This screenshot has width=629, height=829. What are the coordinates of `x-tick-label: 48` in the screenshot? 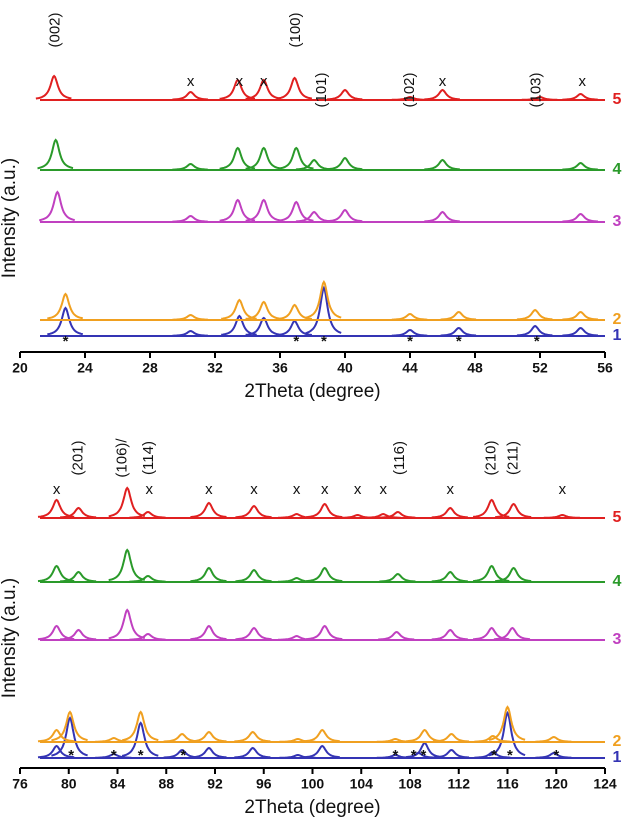 It's located at (475, 368).